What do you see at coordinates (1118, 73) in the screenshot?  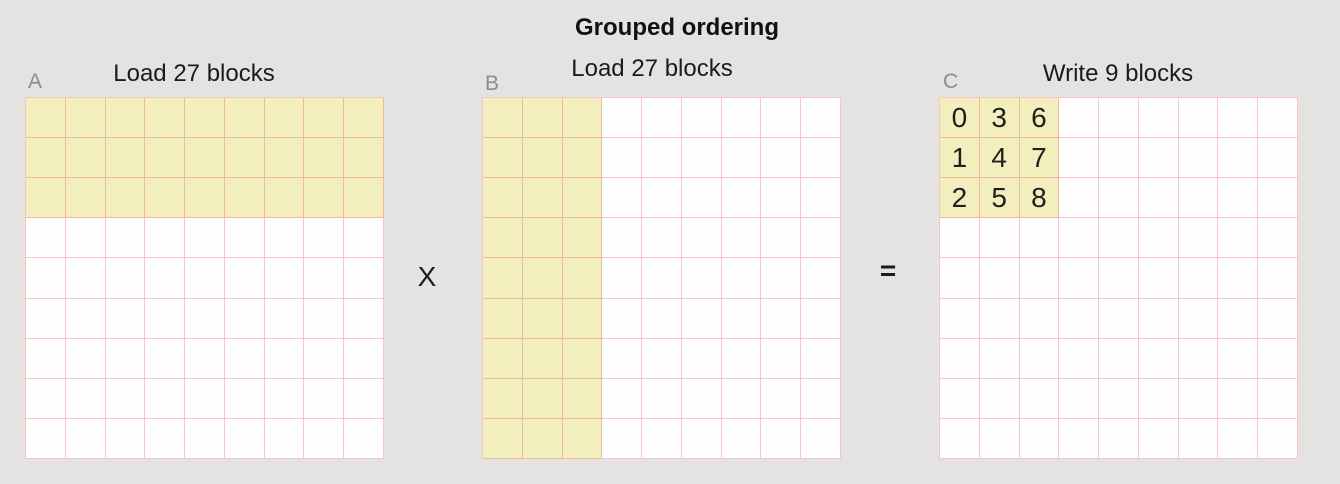 I see `matrix-c-title: Write 9 blocks` at bounding box center [1118, 73].